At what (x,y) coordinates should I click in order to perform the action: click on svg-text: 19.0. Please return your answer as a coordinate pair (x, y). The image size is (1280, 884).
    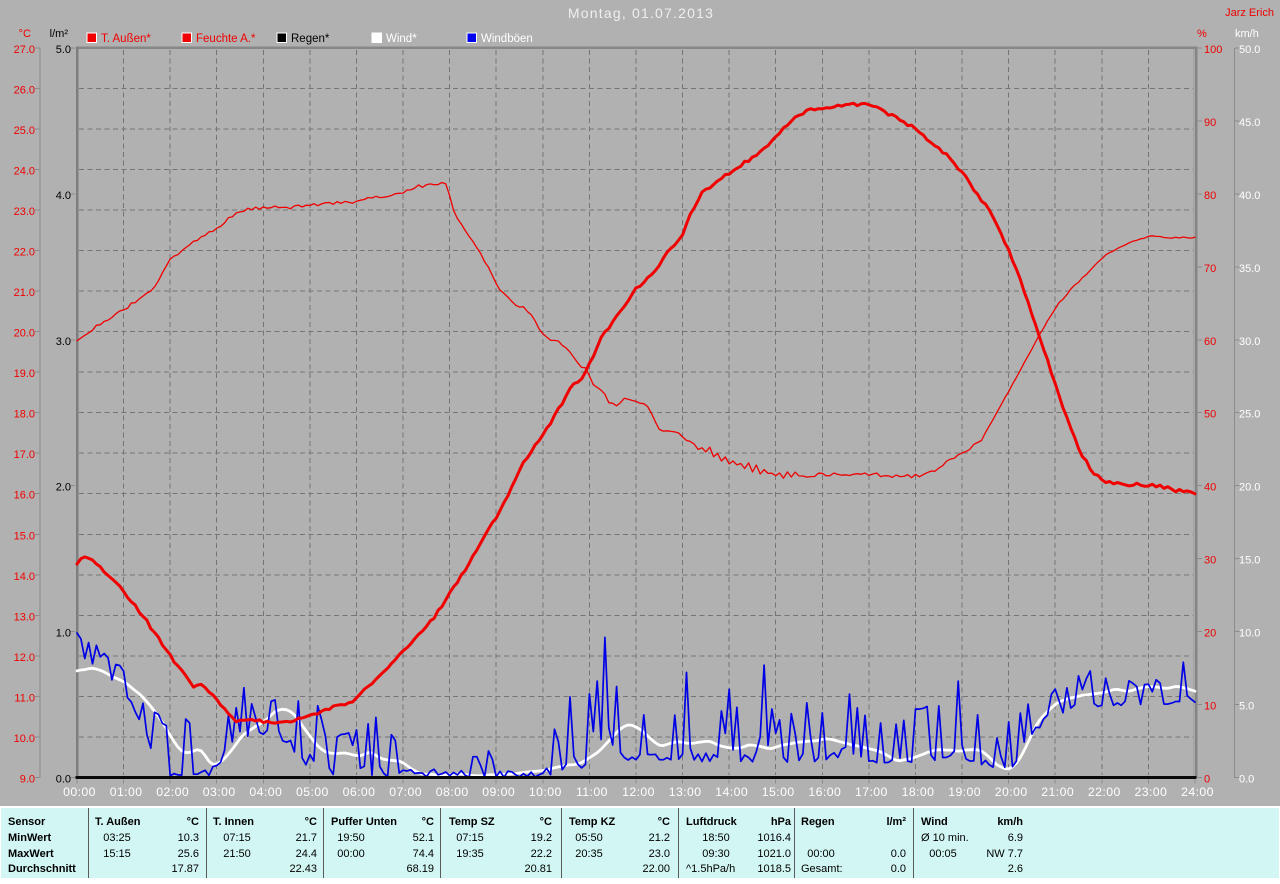
    Looking at the image, I should click on (24, 374).